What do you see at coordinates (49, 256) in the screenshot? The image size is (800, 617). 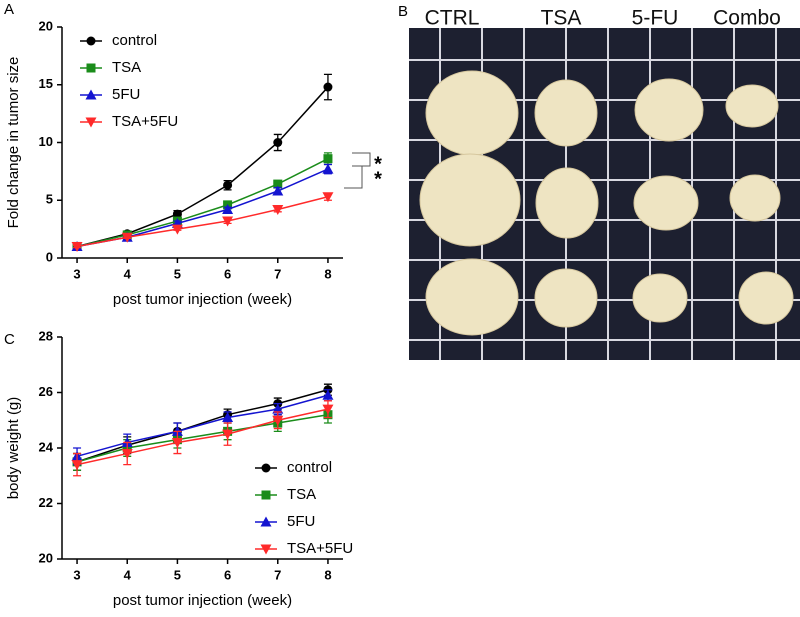 I see `y-tick-label: 0` at bounding box center [49, 256].